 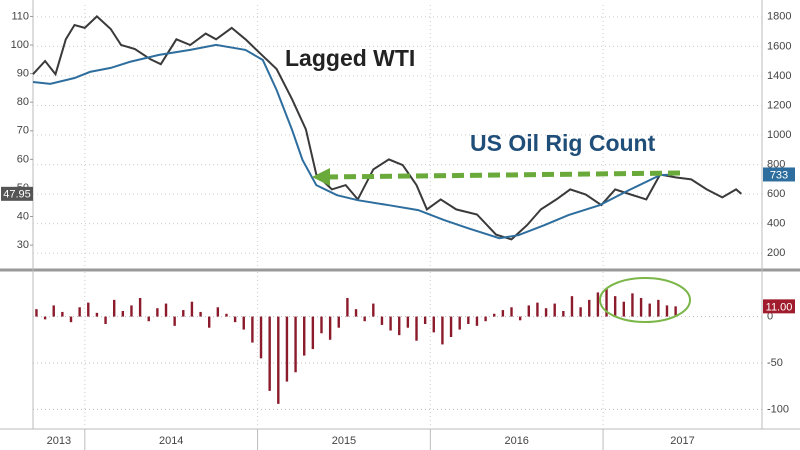 What do you see at coordinates (779, 105) in the screenshot?
I see `y2-tick-label: 1200` at bounding box center [779, 105].